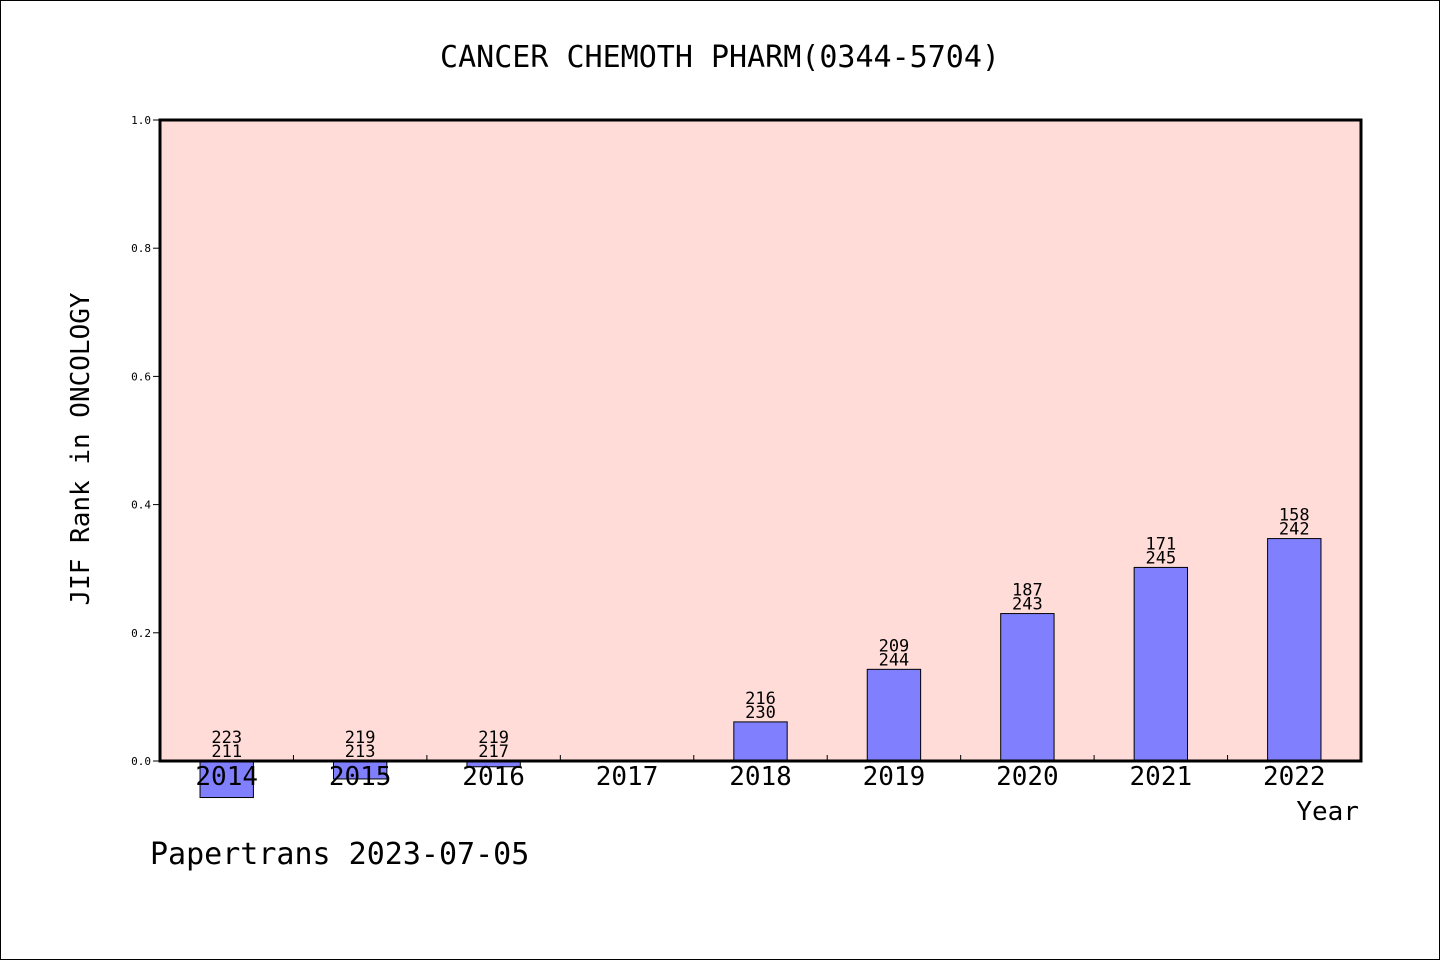  Describe the element at coordinates (141, 120) in the screenshot. I see `y-tick-label: 1.0` at that location.